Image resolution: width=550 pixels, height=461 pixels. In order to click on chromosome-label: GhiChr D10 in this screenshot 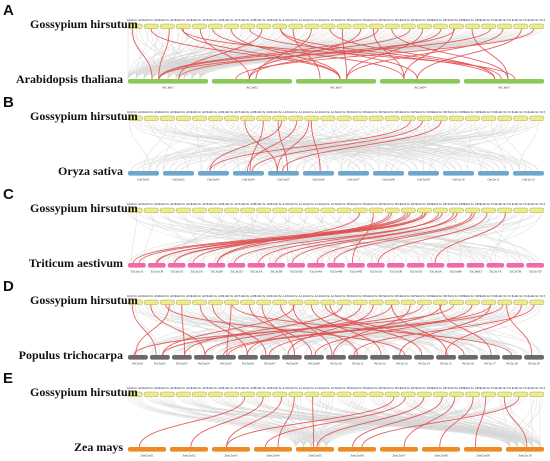, I will do `click(488, 388)`.